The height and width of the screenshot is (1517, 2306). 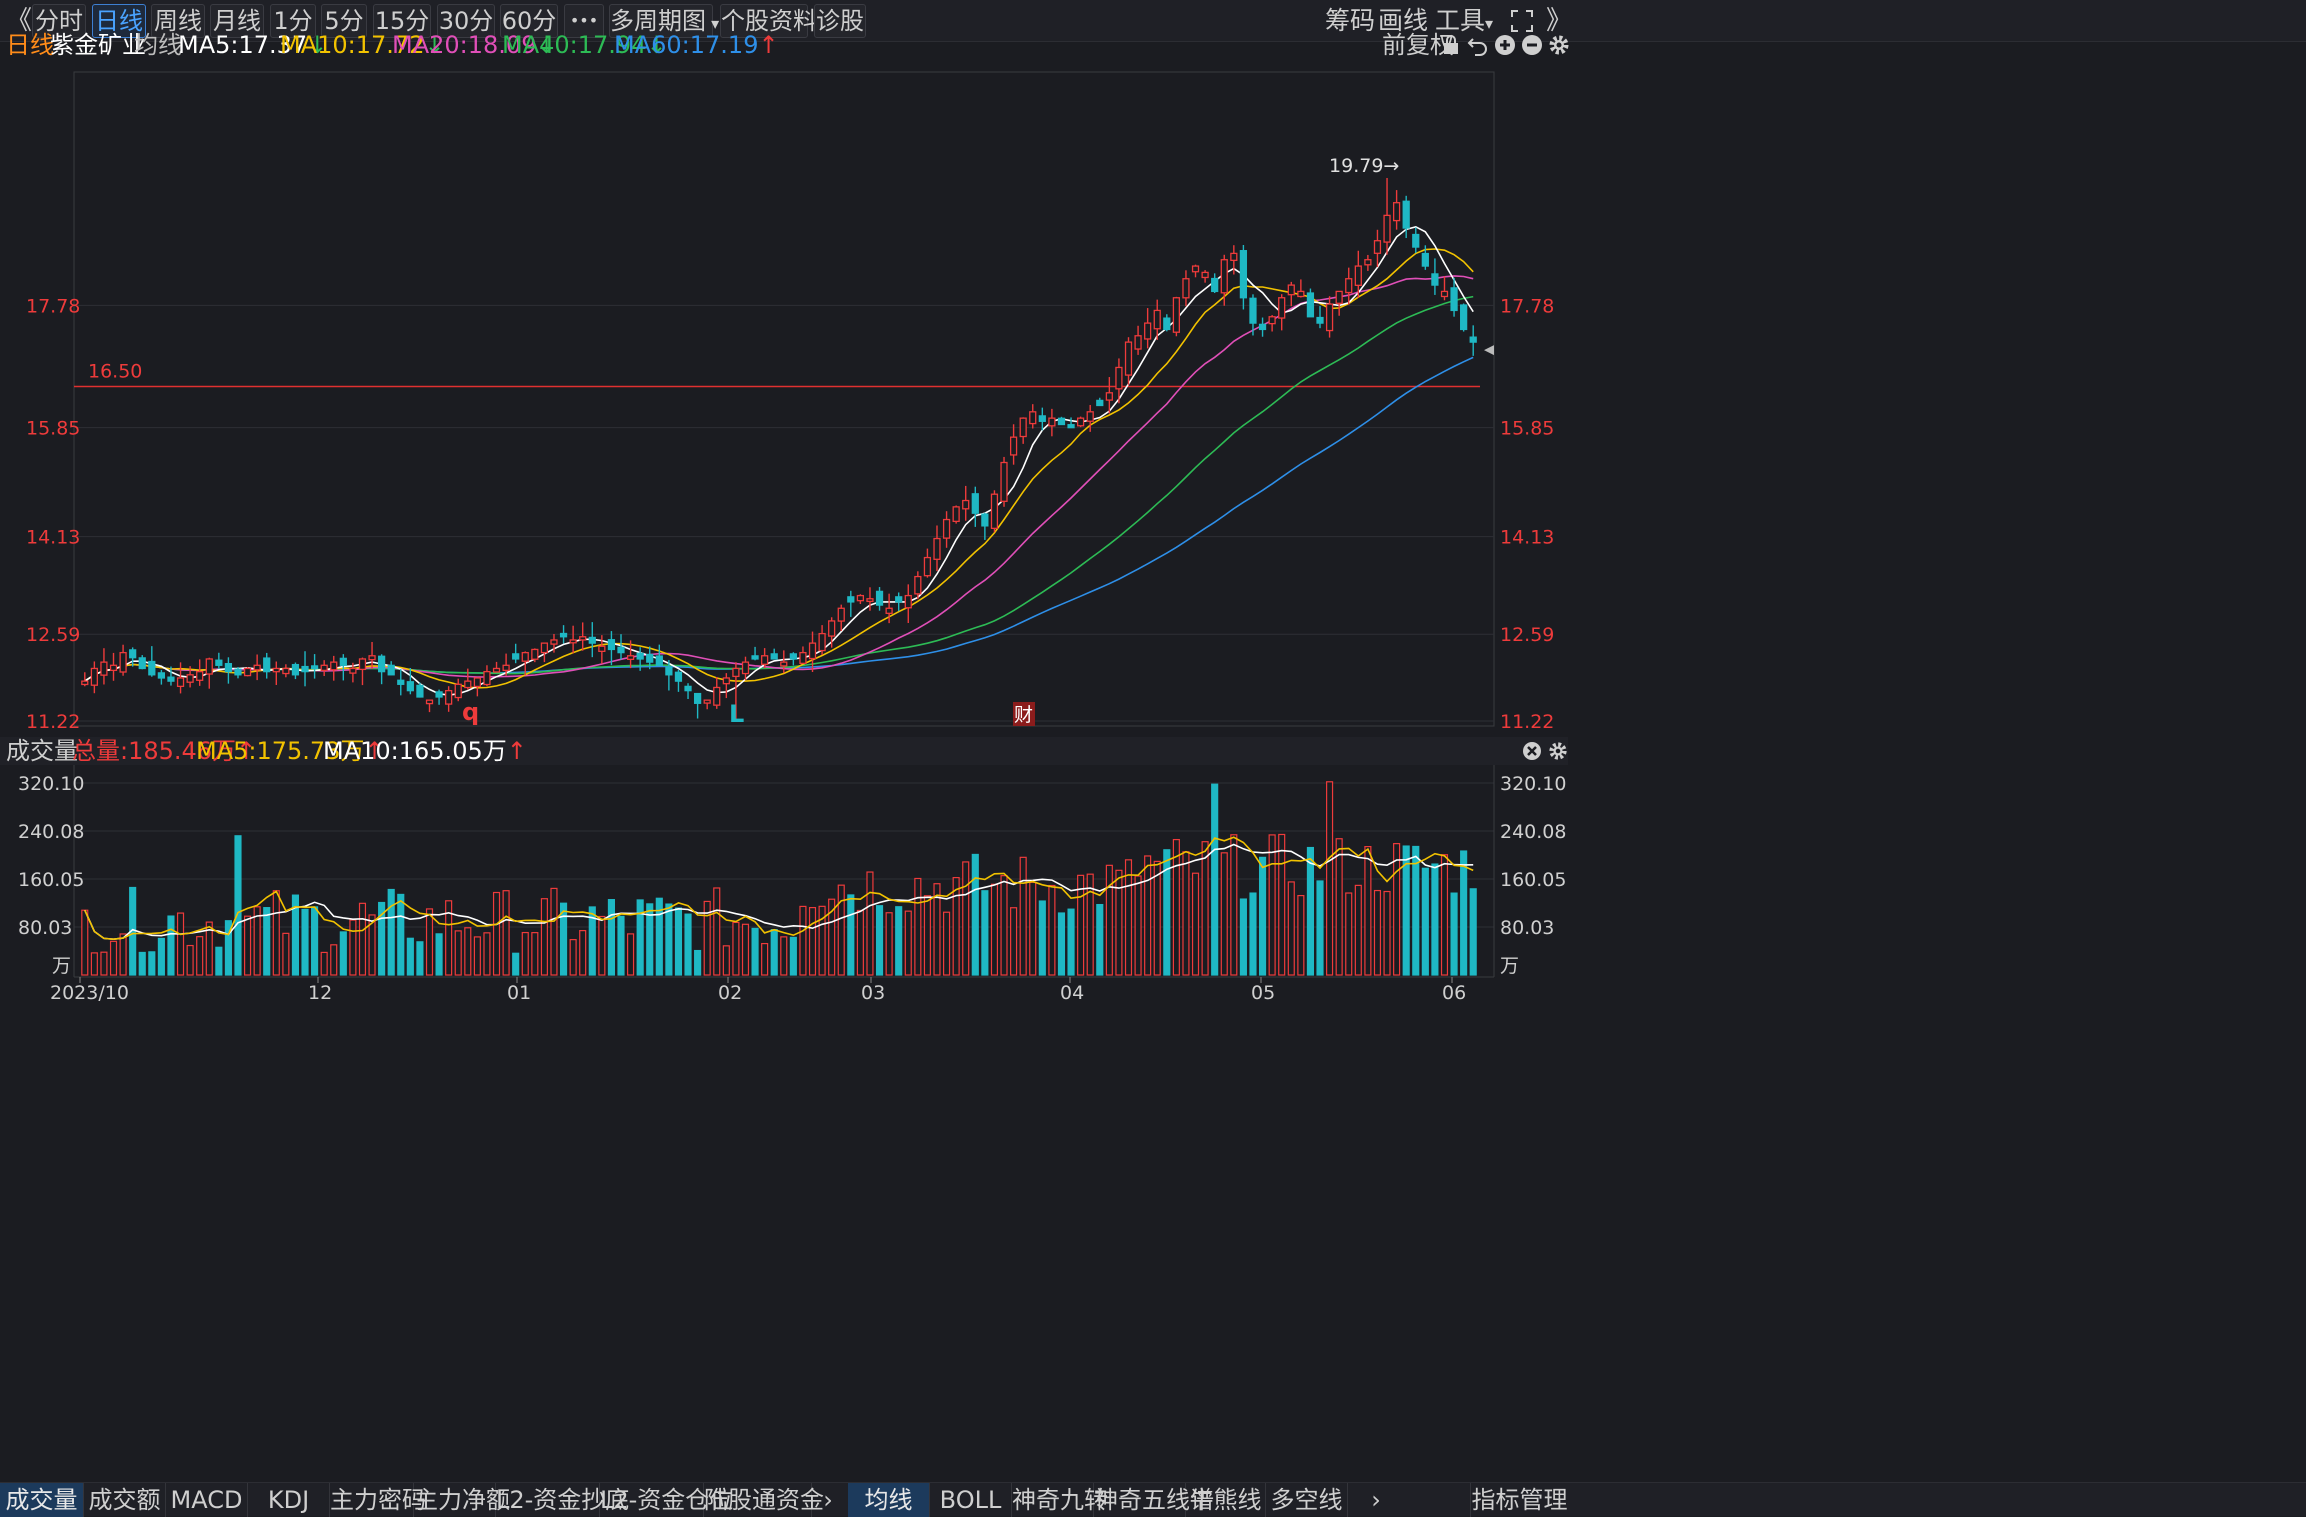 What do you see at coordinates (1505, 47) in the screenshot?
I see `zoom-in-icon` at bounding box center [1505, 47].